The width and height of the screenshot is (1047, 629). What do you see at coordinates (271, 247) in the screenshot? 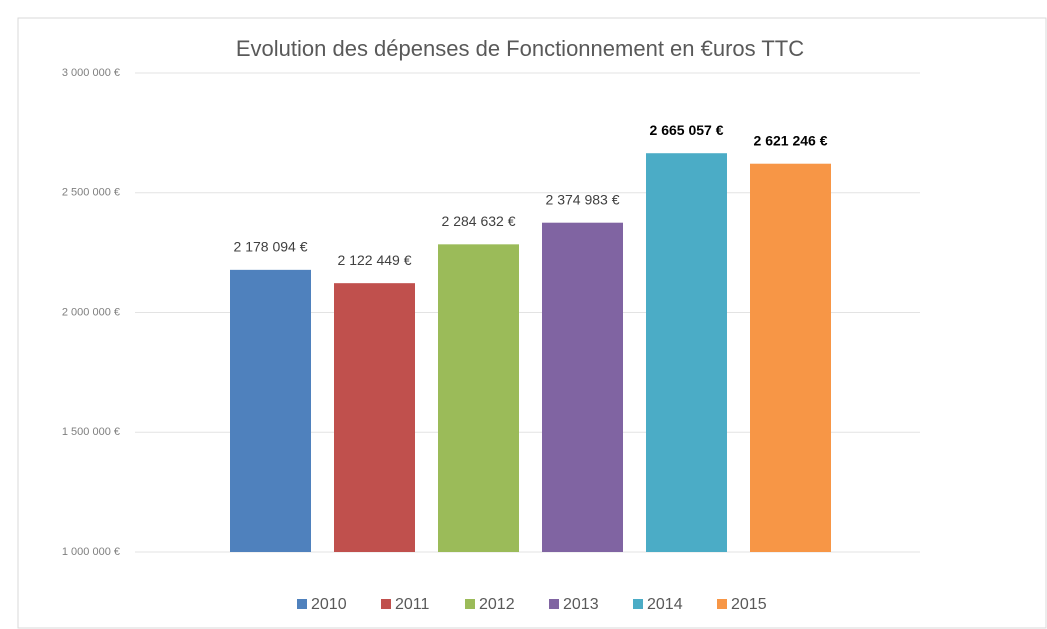
I see `data-label: 2 178 094 €` at bounding box center [271, 247].